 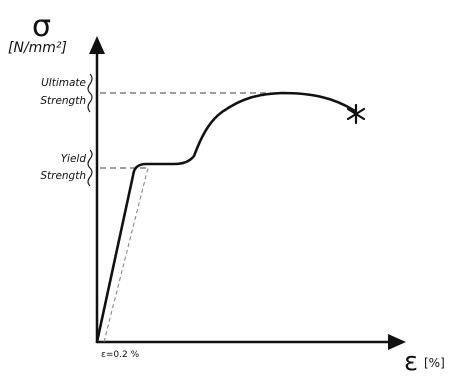 I want to click on yield-brace-icon, so click(x=90, y=168).